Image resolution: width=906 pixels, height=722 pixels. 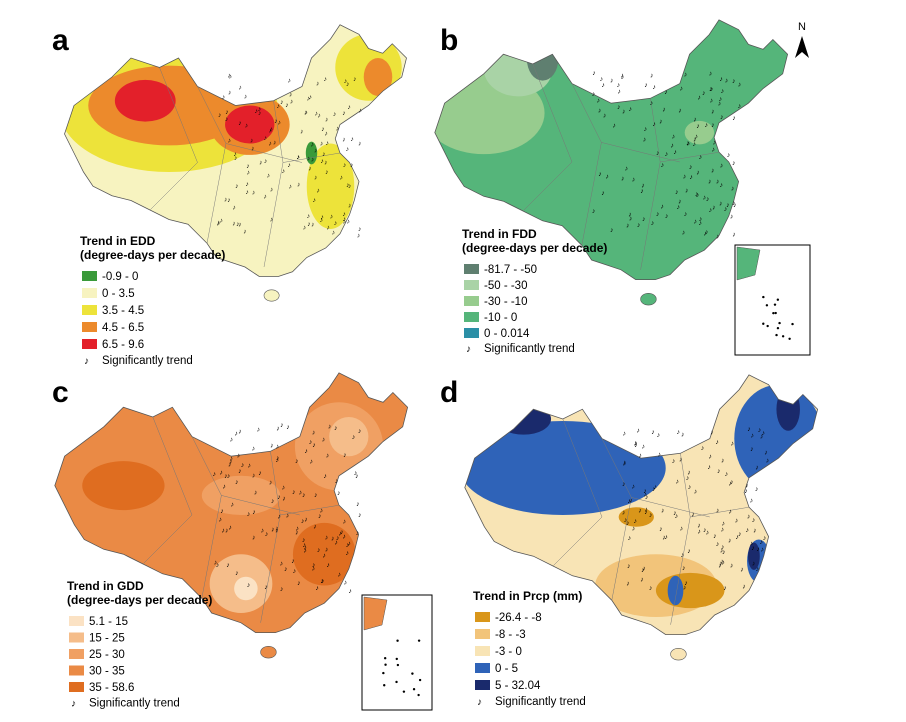 I want to click on legend-label: 0 - 5, so click(x=506, y=669).